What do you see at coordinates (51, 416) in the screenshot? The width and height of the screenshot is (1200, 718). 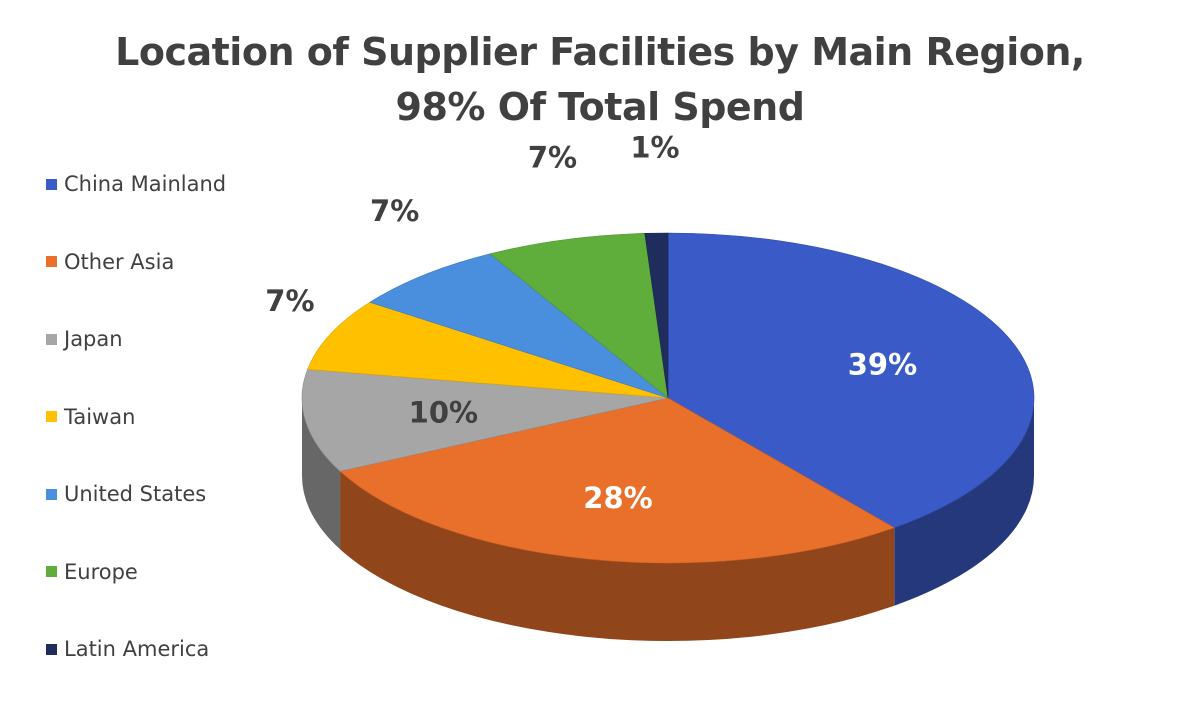 I see `legend-swatch-taiwan` at bounding box center [51, 416].